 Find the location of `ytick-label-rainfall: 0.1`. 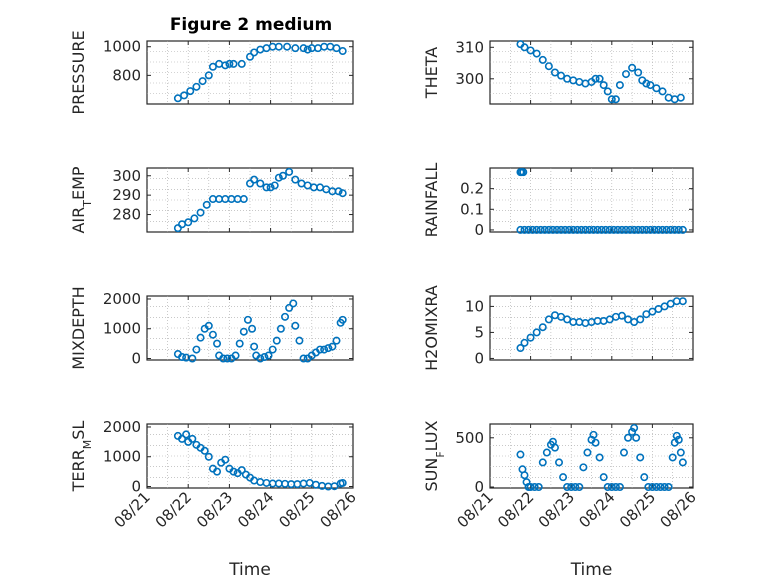

ytick-label-rainfall: 0.1 is located at coordinates (472, 209).